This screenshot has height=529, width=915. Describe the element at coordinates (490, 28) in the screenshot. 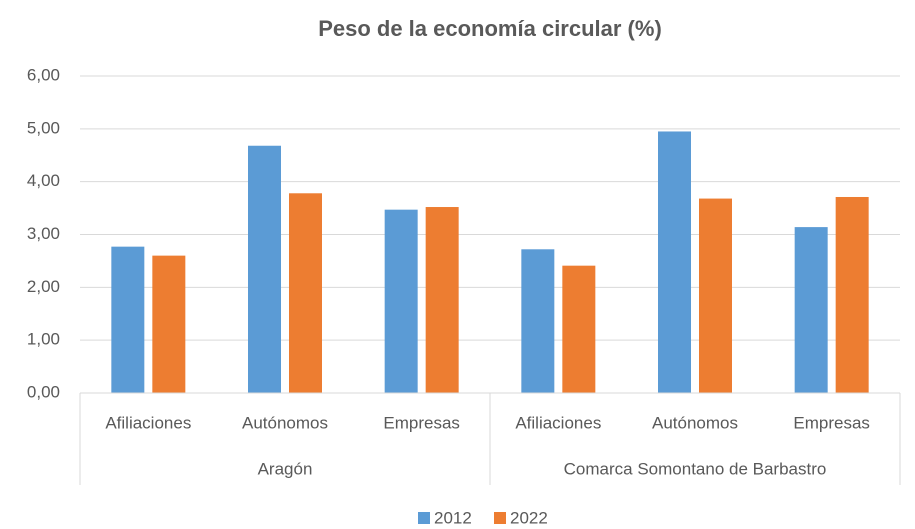

I see `chart-title: Peso de la economía circular (%)` at that location.